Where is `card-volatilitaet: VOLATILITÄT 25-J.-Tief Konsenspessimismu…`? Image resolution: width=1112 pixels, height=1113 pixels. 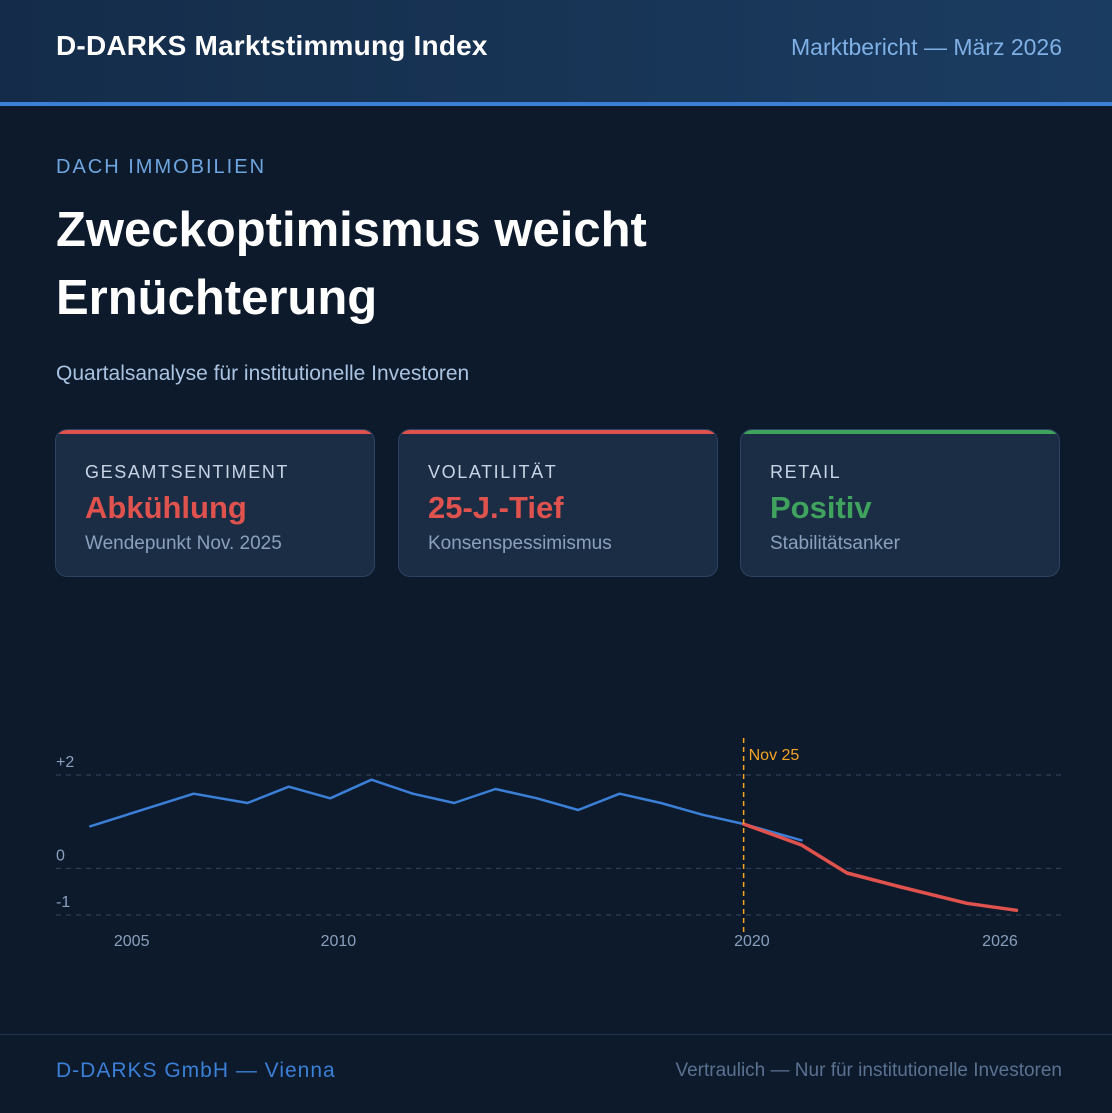
card-volatilitaet: VOLATILITÄT 25-J.-Tief Konsenspessimismu… is located at coordinates (558, 503).